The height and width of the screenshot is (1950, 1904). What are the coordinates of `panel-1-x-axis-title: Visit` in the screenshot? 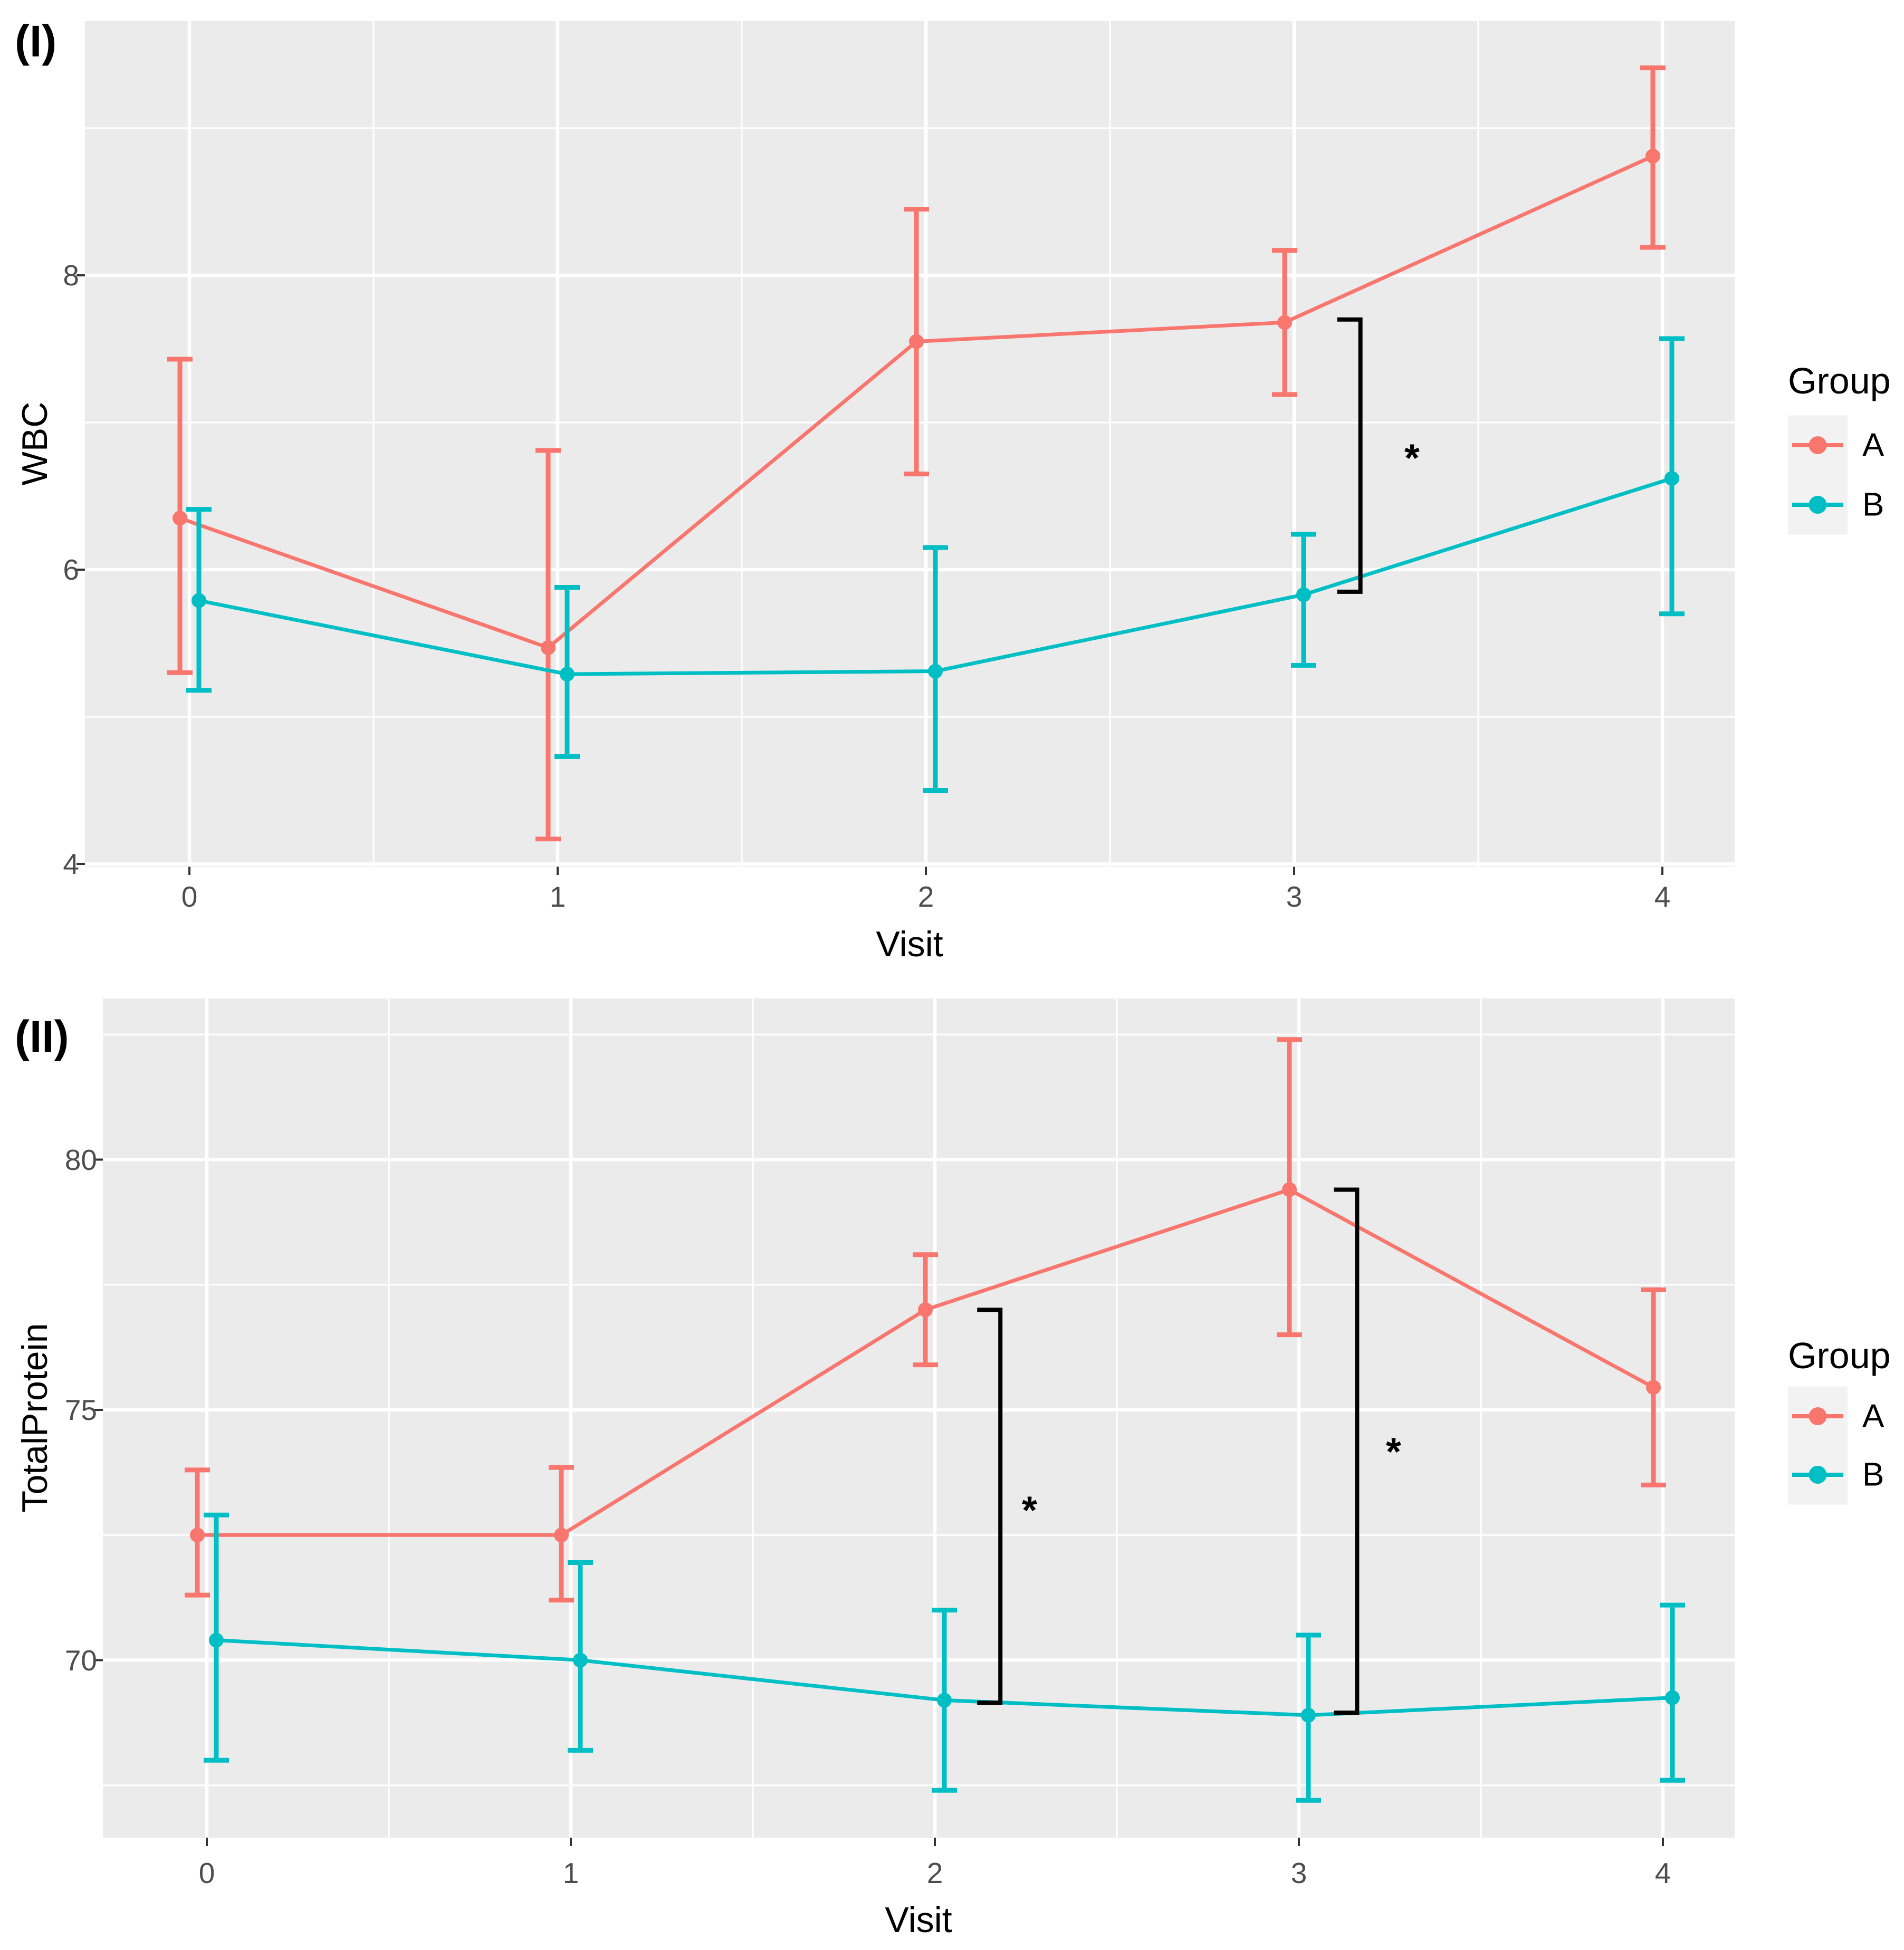 It's located at (909, 944).